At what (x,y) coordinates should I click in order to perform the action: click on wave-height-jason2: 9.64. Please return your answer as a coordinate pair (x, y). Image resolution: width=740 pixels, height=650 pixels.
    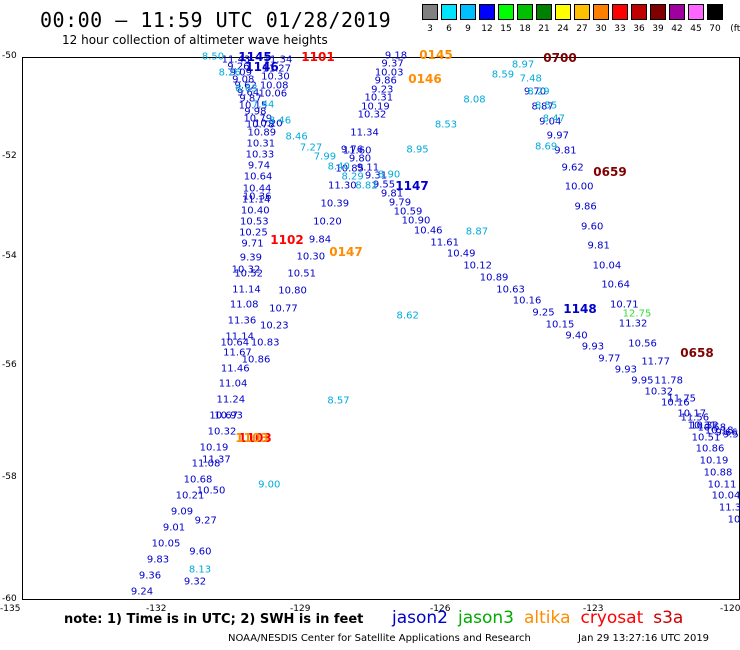
    Looking at the image, I should click on (248, 93).